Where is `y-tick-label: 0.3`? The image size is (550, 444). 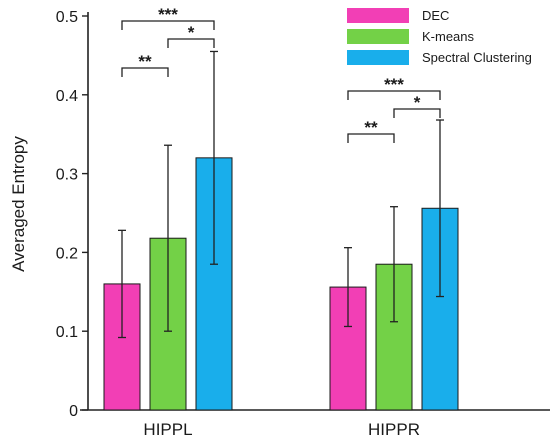 y-tick-label: 0.3 is located at coordinates (67, 175).